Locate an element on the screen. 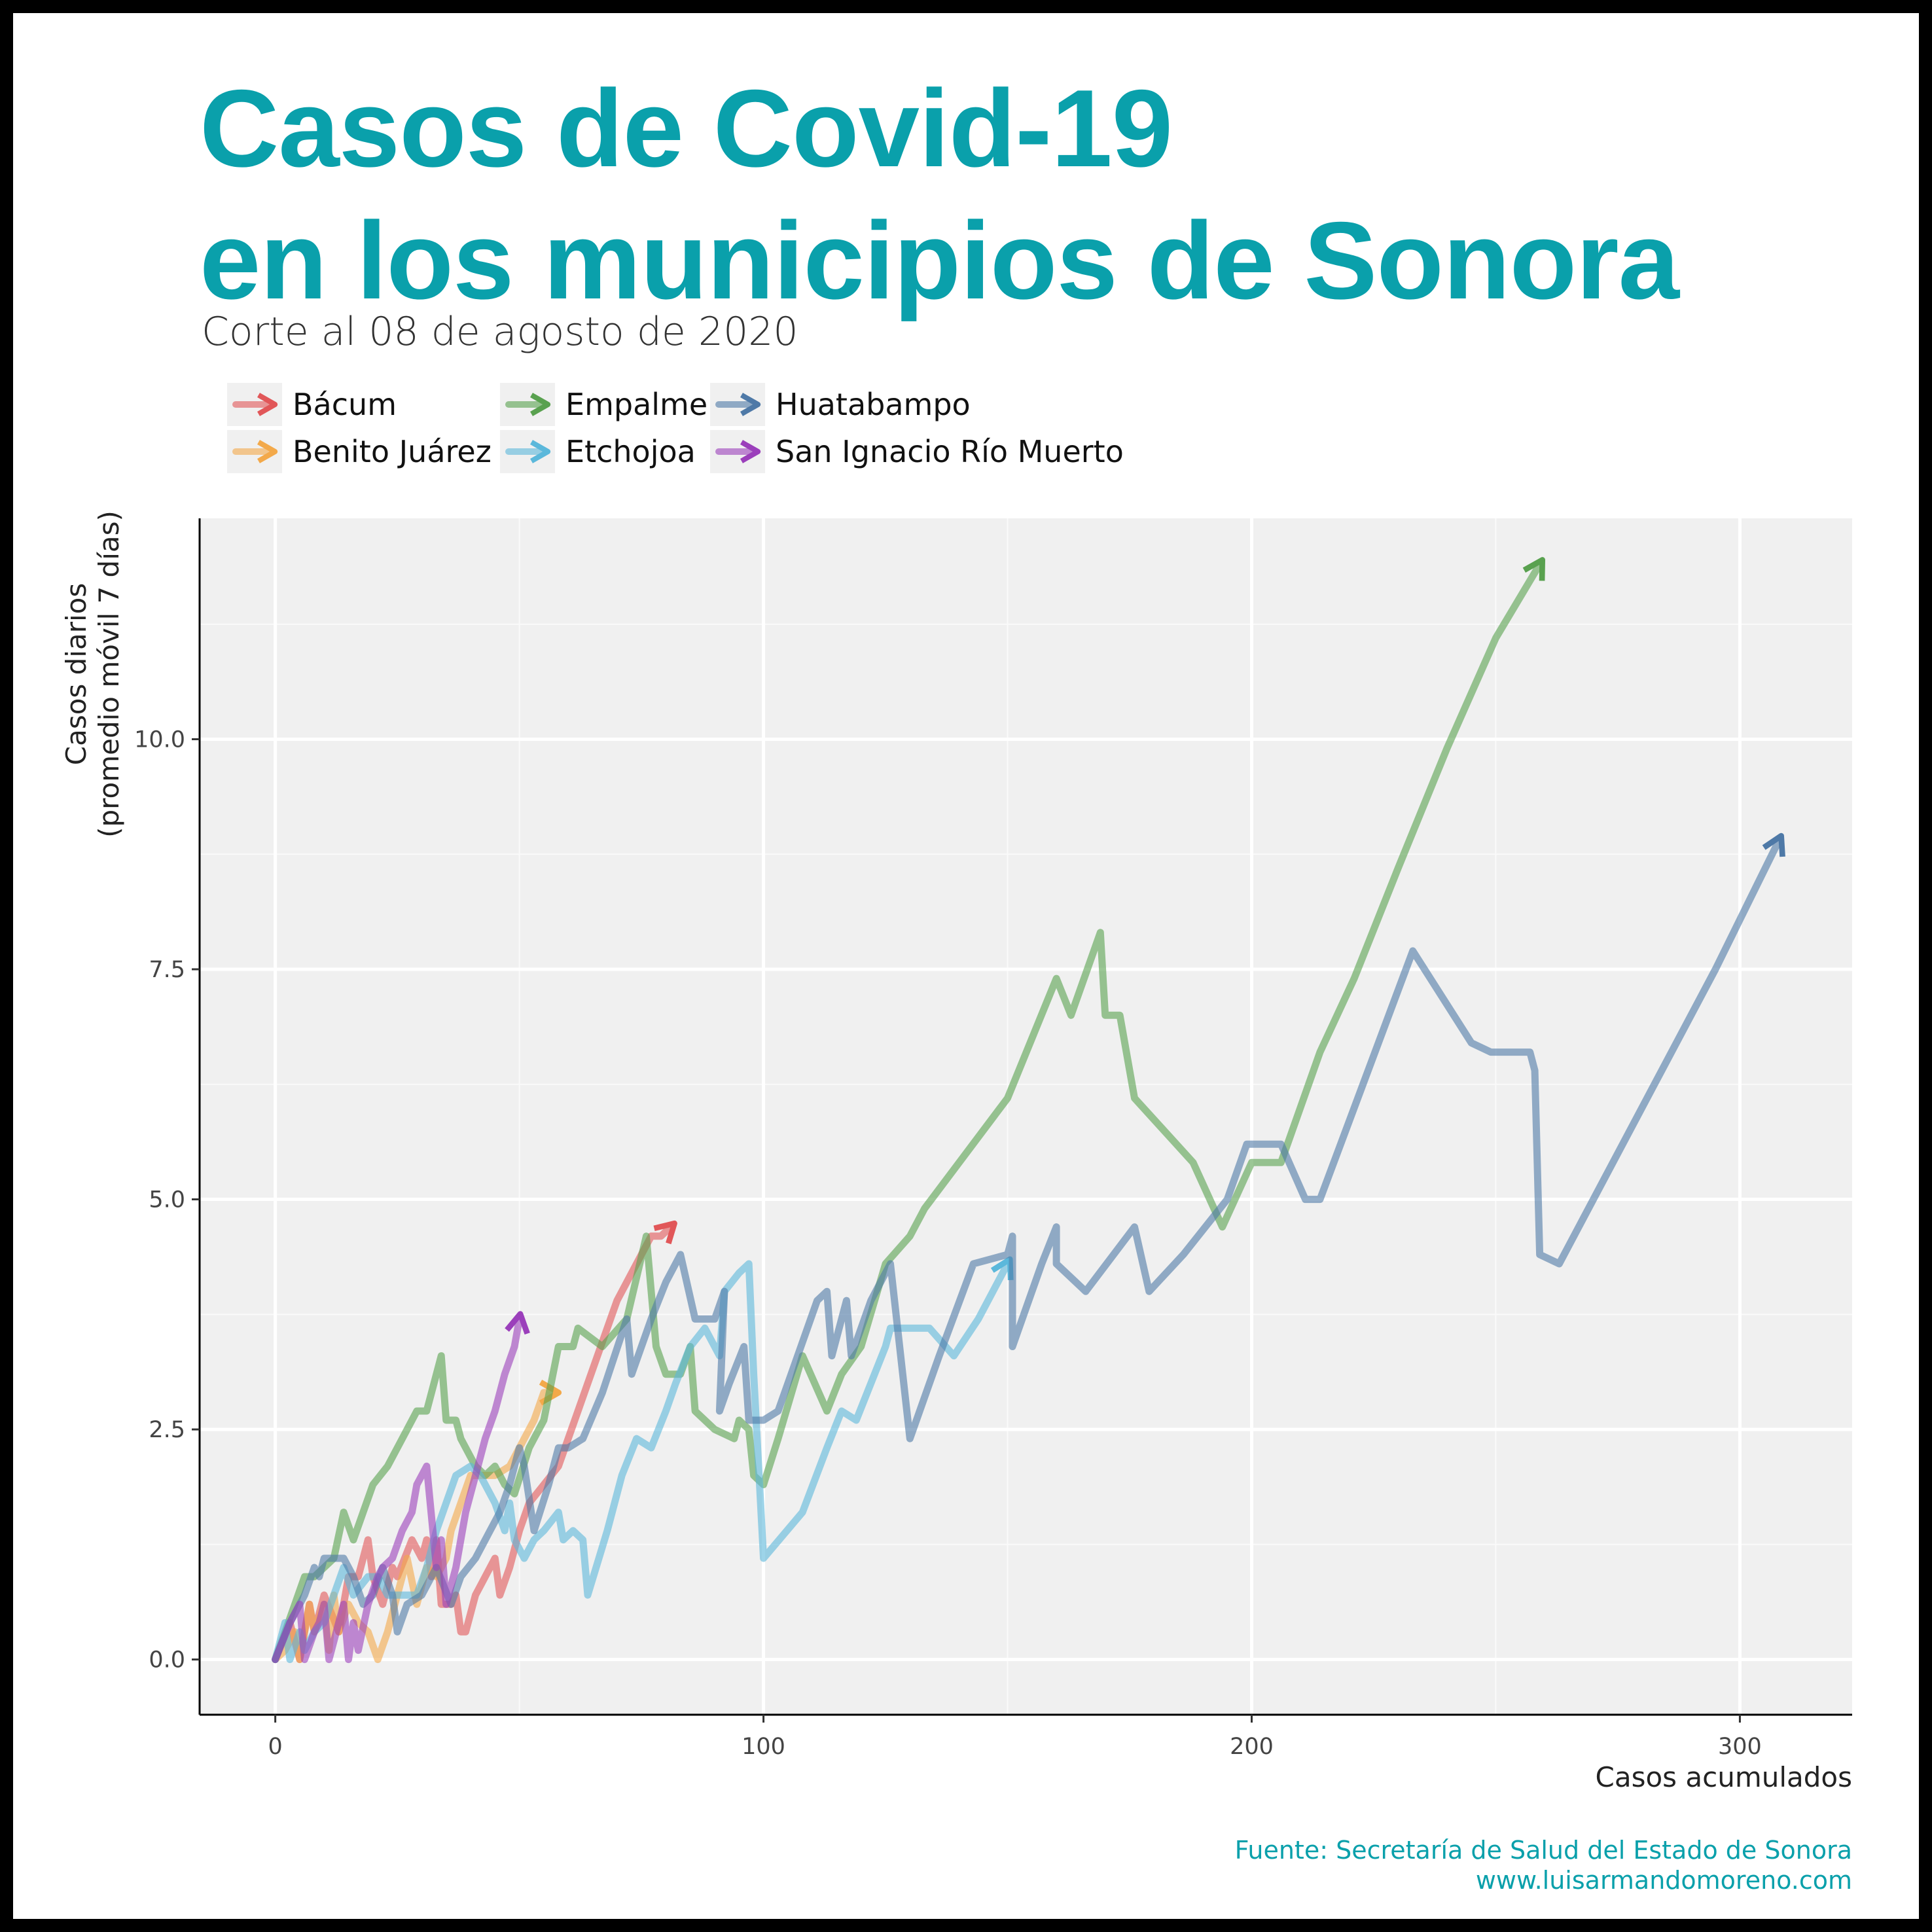 This screenshot has height=1932, width=1932. legend-label: Etchojoa is located at coordinates (630, 451).